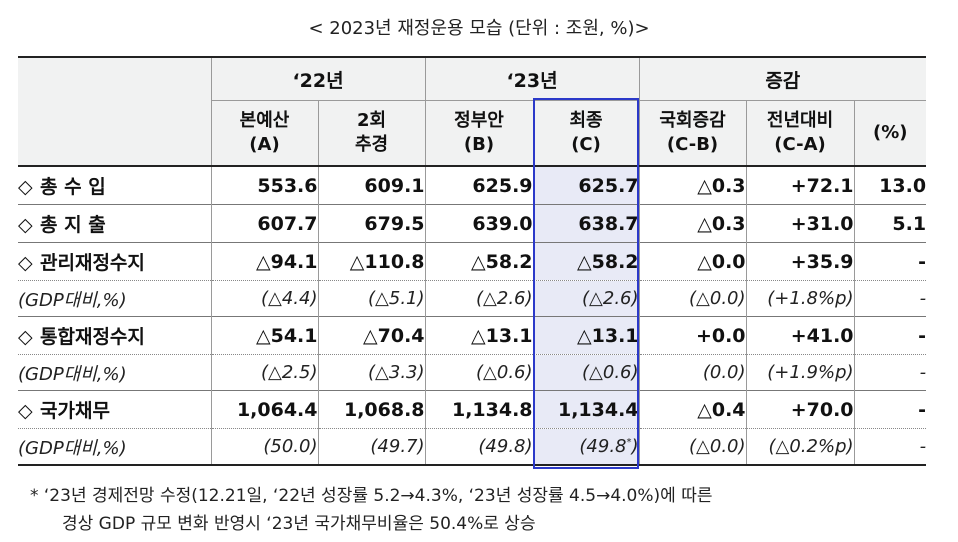 Image resolution: width=958 pixels, height=542 pixels. I want to click on cell: 1,064.4, so click(265, 409).